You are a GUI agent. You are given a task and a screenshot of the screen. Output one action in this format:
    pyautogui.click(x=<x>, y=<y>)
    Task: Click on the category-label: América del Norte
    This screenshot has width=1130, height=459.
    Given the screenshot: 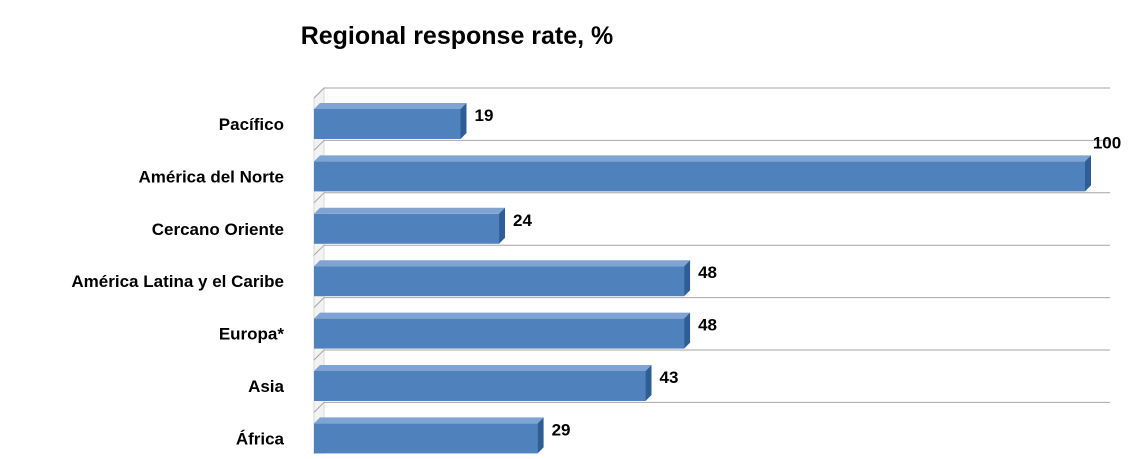 What is the action you would take?
    pyautogui.click(x=212, y=176)
    